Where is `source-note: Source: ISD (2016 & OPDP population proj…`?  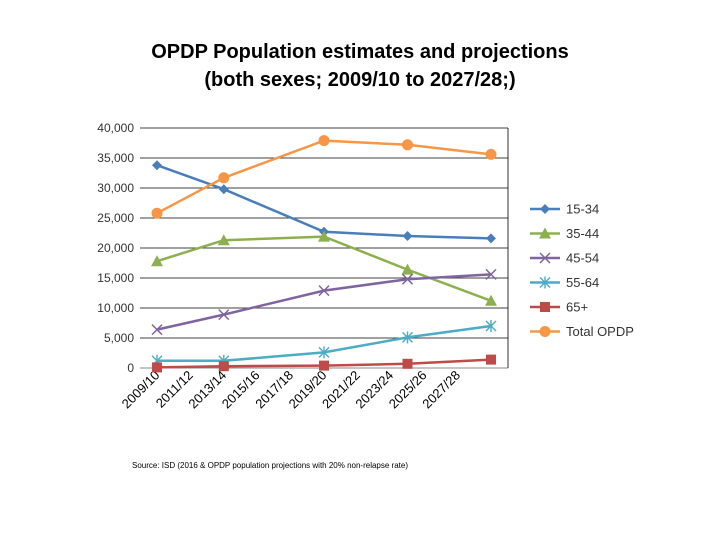 source-note: Source: ISD (2016 & OPDP population proj… is located at coordinates (270, 465).